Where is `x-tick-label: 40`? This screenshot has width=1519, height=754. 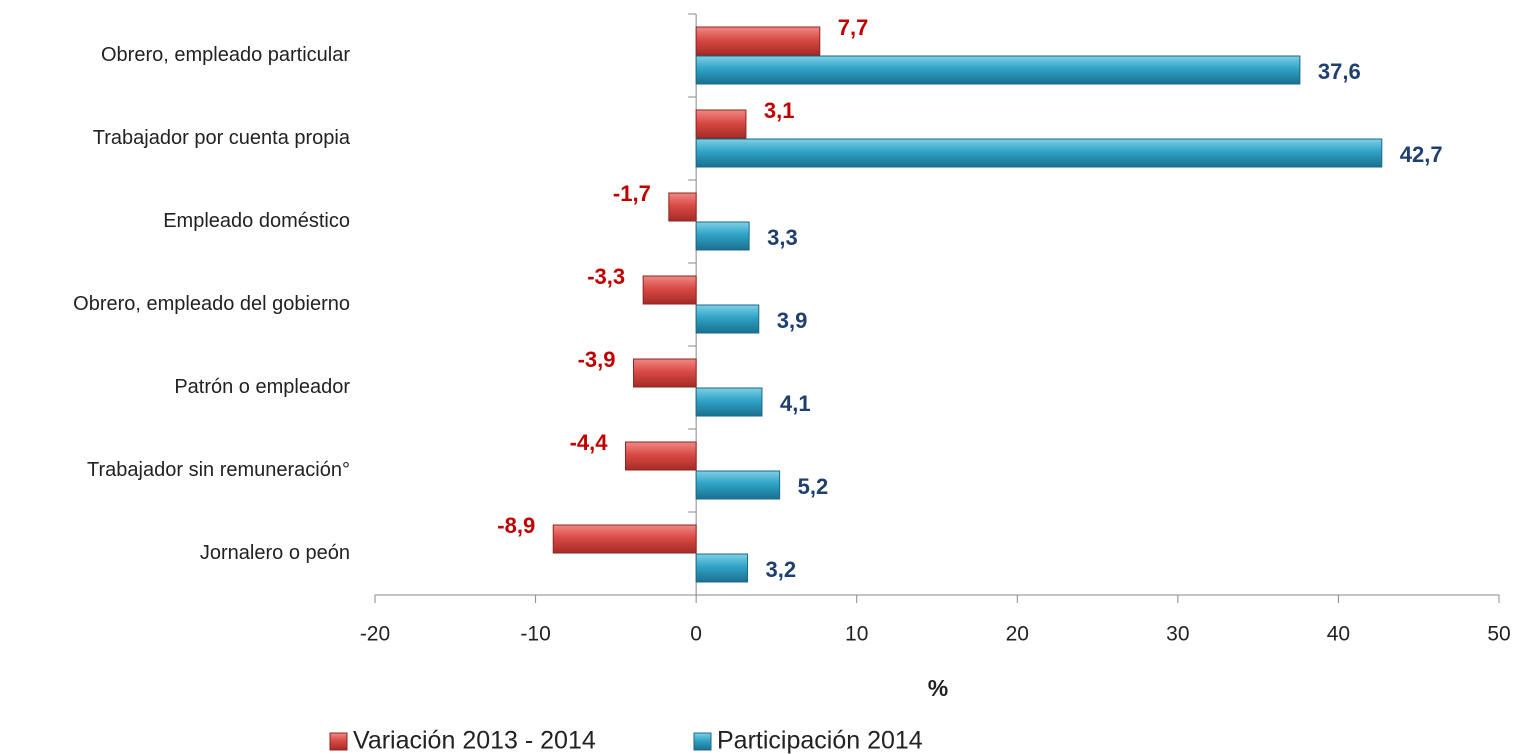 x-tick-label: 40 is located at coordinates (1338, 634).